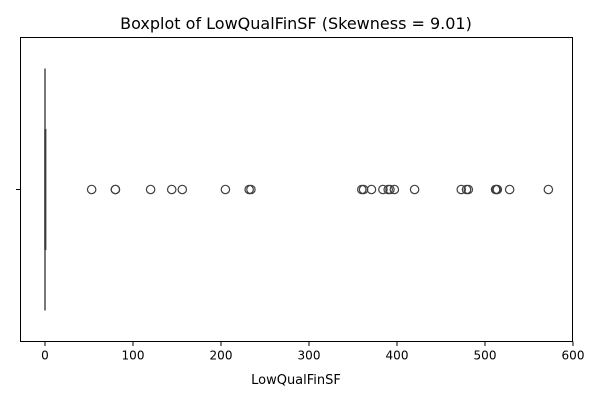 This screenshot has height=400, width=600. I want to click on x-tick-label: 300, so click(309, 356).